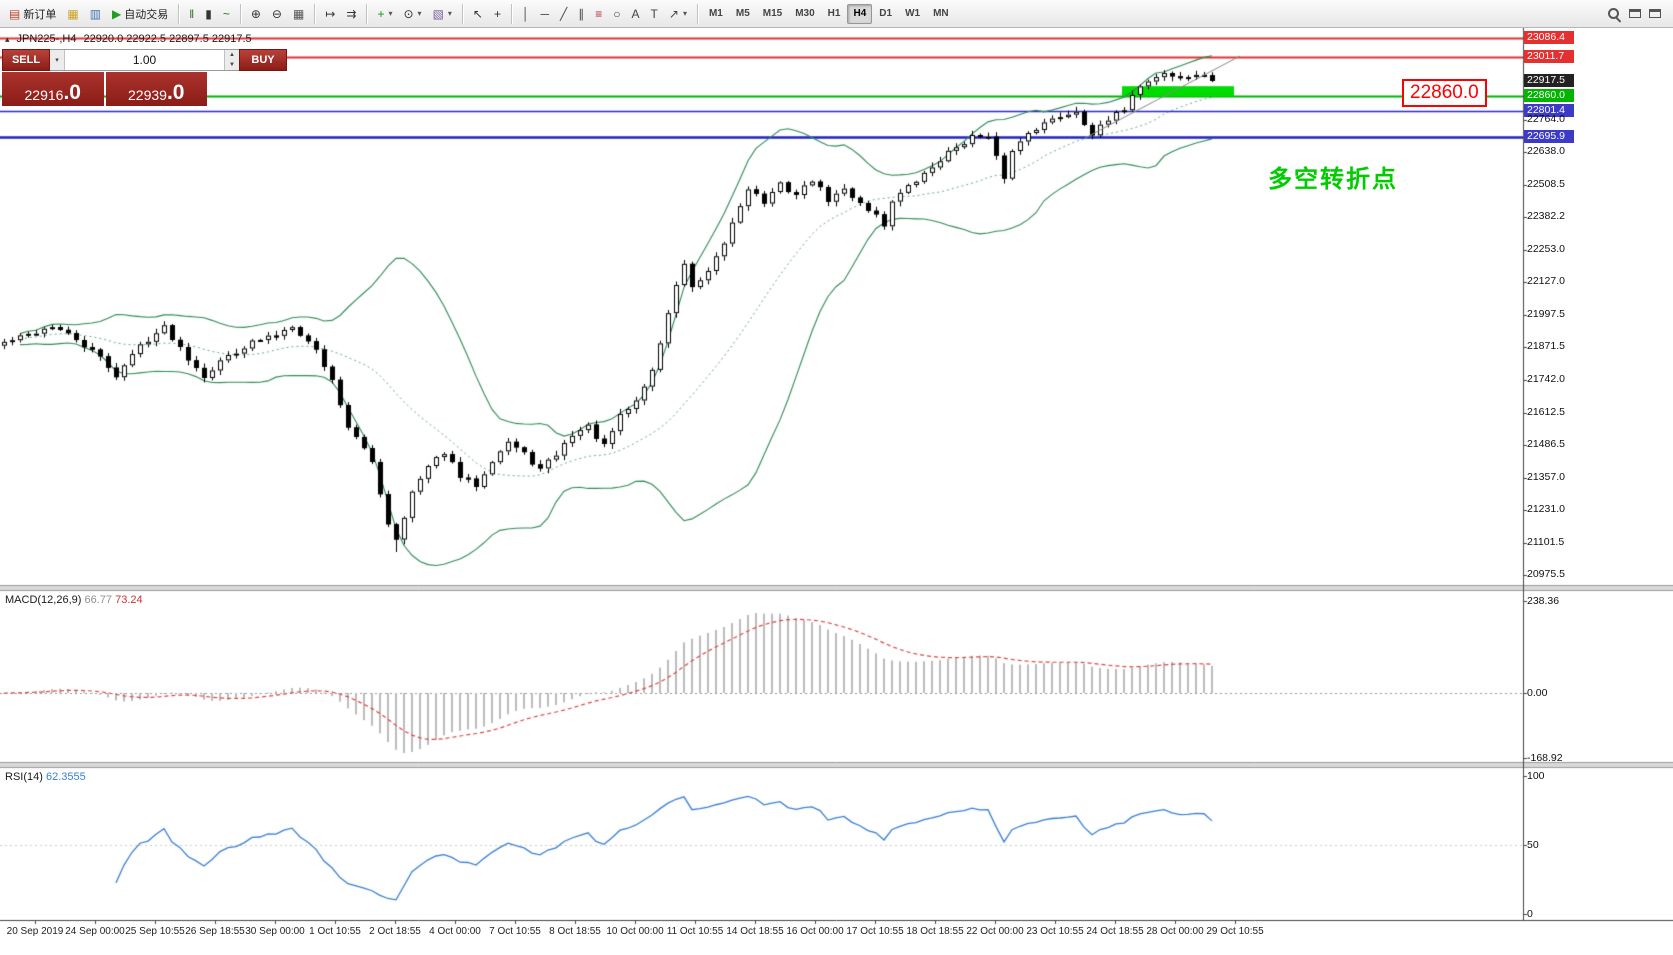  I want to click on time-axis-label: 17 Oct 10:55, so click(875, 931).